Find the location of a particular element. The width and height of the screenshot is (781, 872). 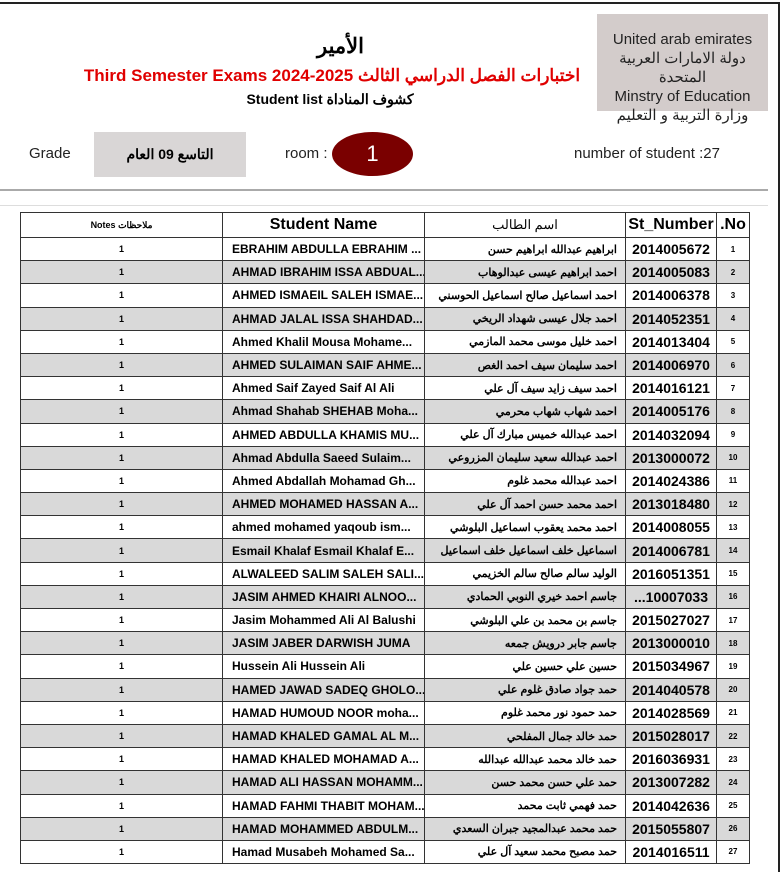

student-name-cell: Hussein Ali Hussein Ali is located at coordinates (323, 666).